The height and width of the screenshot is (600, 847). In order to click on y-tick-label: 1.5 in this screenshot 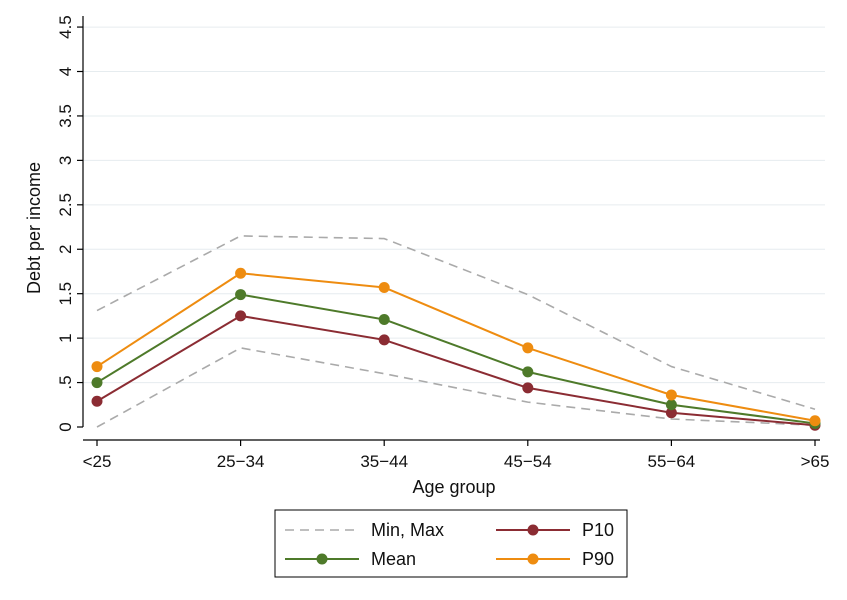, I will do `click(65, 294)`.